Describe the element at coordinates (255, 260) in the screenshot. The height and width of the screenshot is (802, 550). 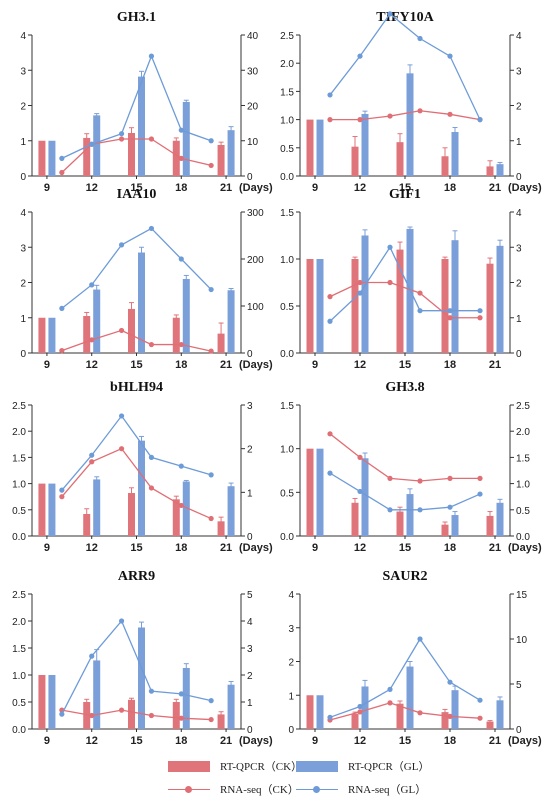
I see `right-tick-label: 200` at that location.